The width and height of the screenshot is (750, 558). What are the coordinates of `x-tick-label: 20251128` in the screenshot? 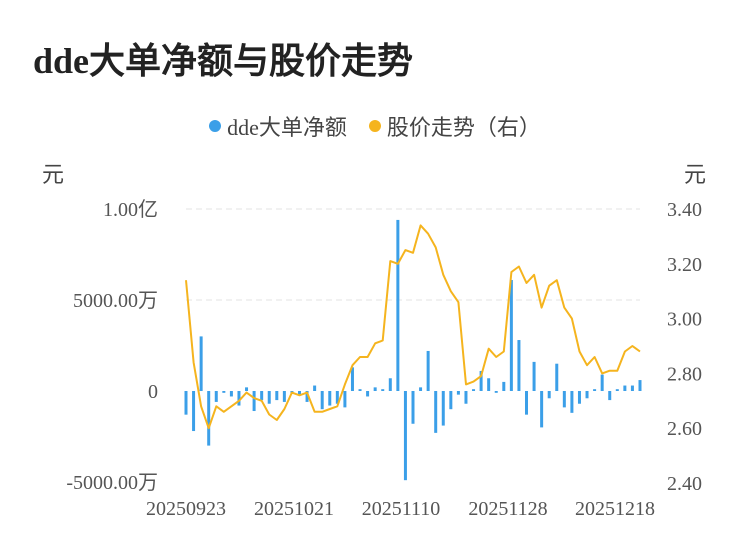 It's located at (507, 509).